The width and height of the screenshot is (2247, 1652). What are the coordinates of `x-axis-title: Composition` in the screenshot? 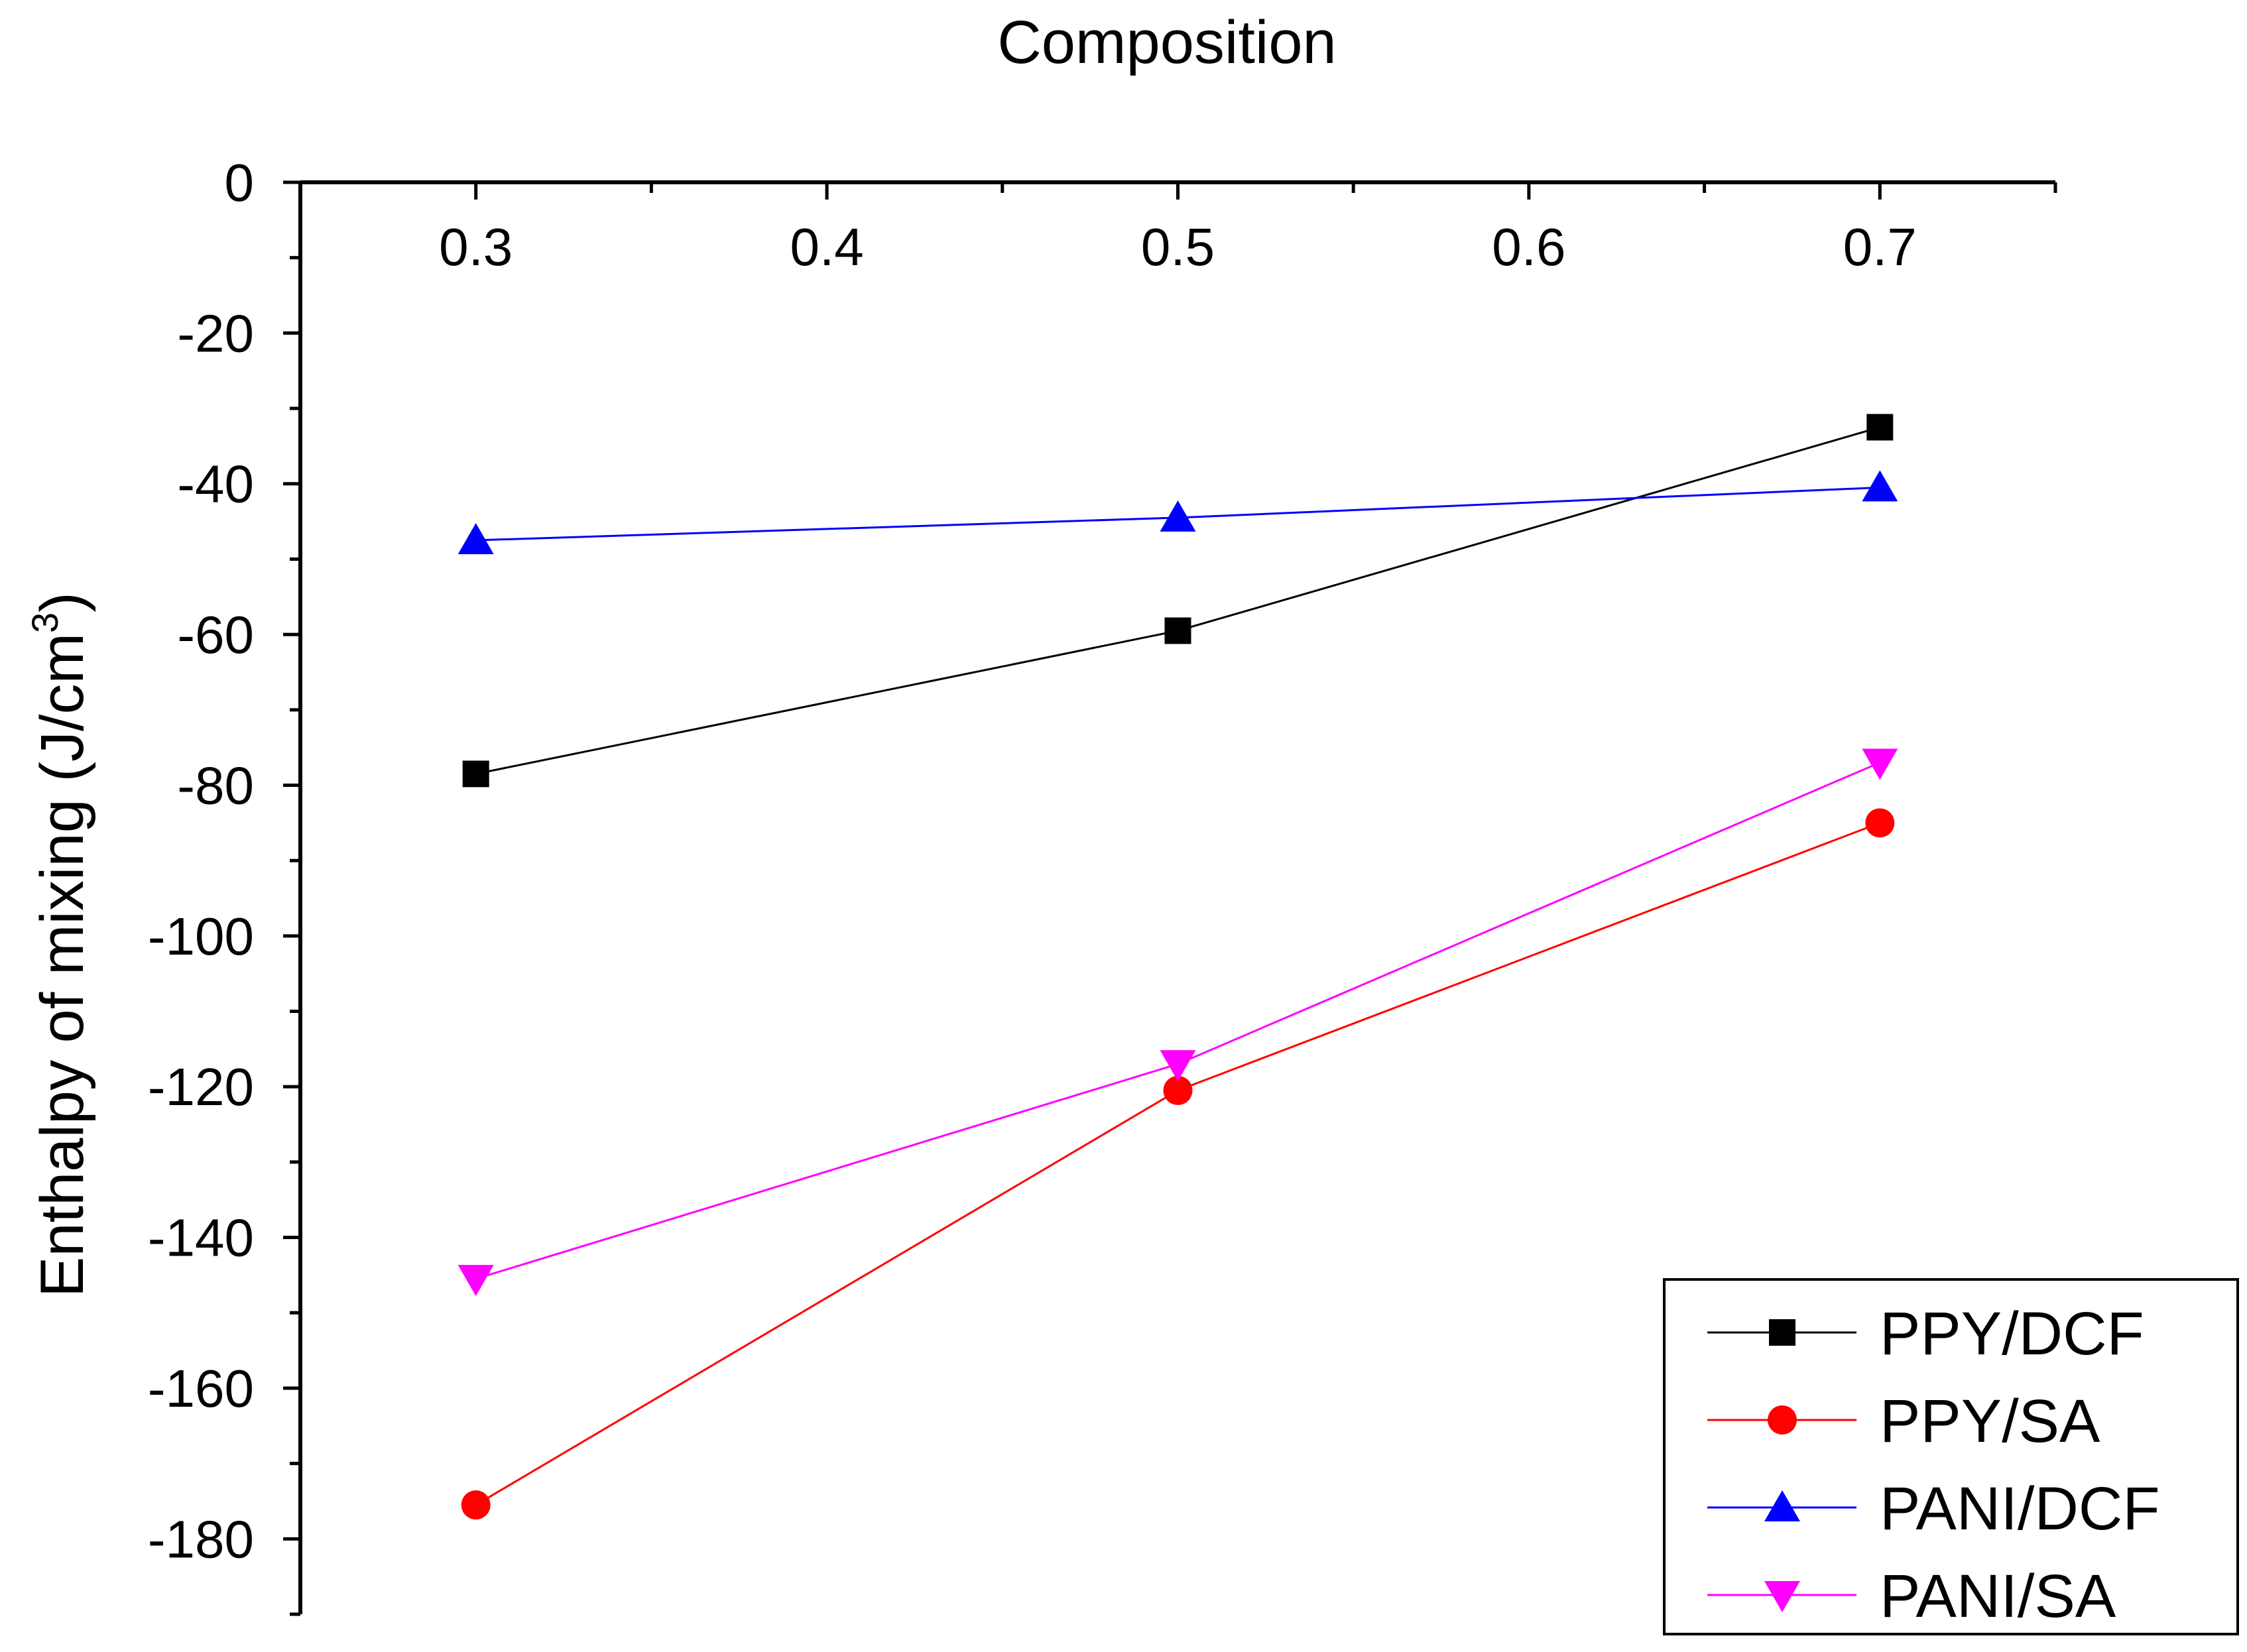 It's located at (1166, 42).